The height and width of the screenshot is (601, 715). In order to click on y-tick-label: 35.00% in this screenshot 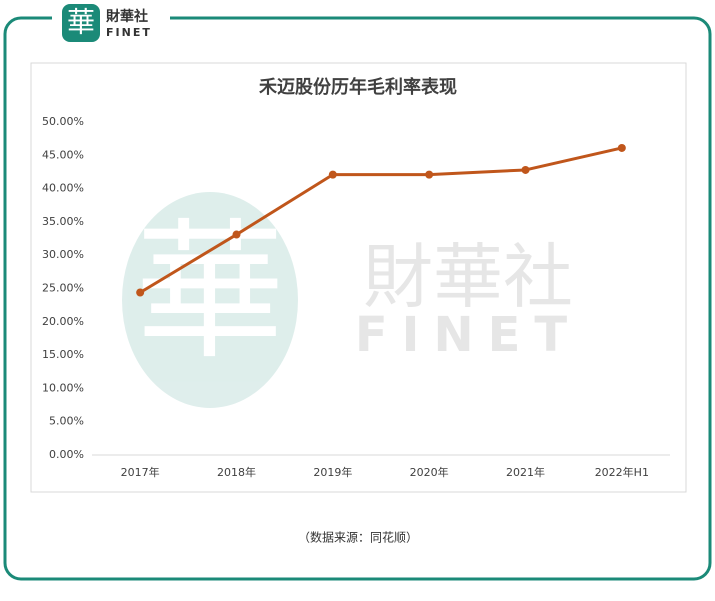, I will do `click(63, 221)`.